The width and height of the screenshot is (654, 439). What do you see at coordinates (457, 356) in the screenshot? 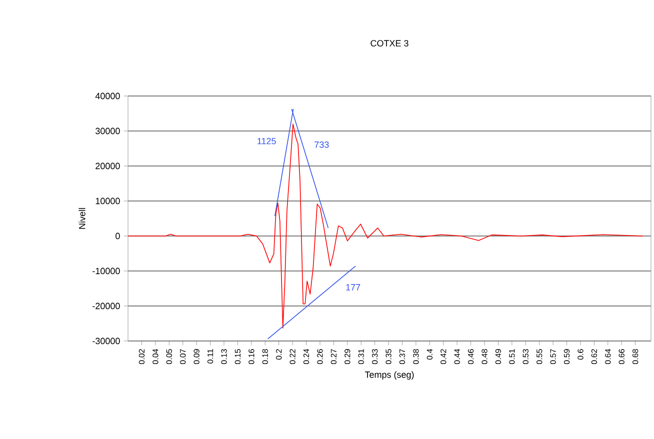
I see `x-tick-label: 0.44` at bounding box center [457, 356].